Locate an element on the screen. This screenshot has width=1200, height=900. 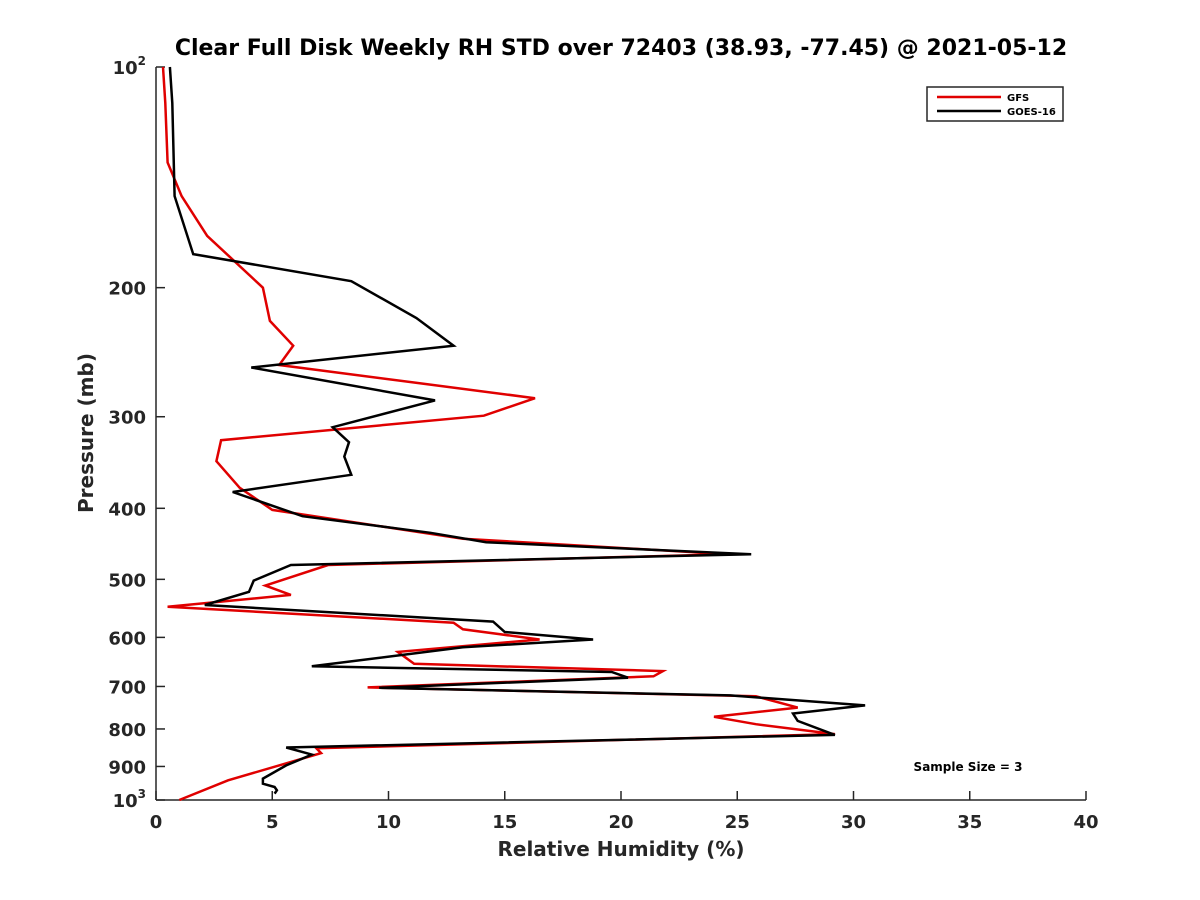
legend: GFS GOES-16 is located at coordinates (995, 104).